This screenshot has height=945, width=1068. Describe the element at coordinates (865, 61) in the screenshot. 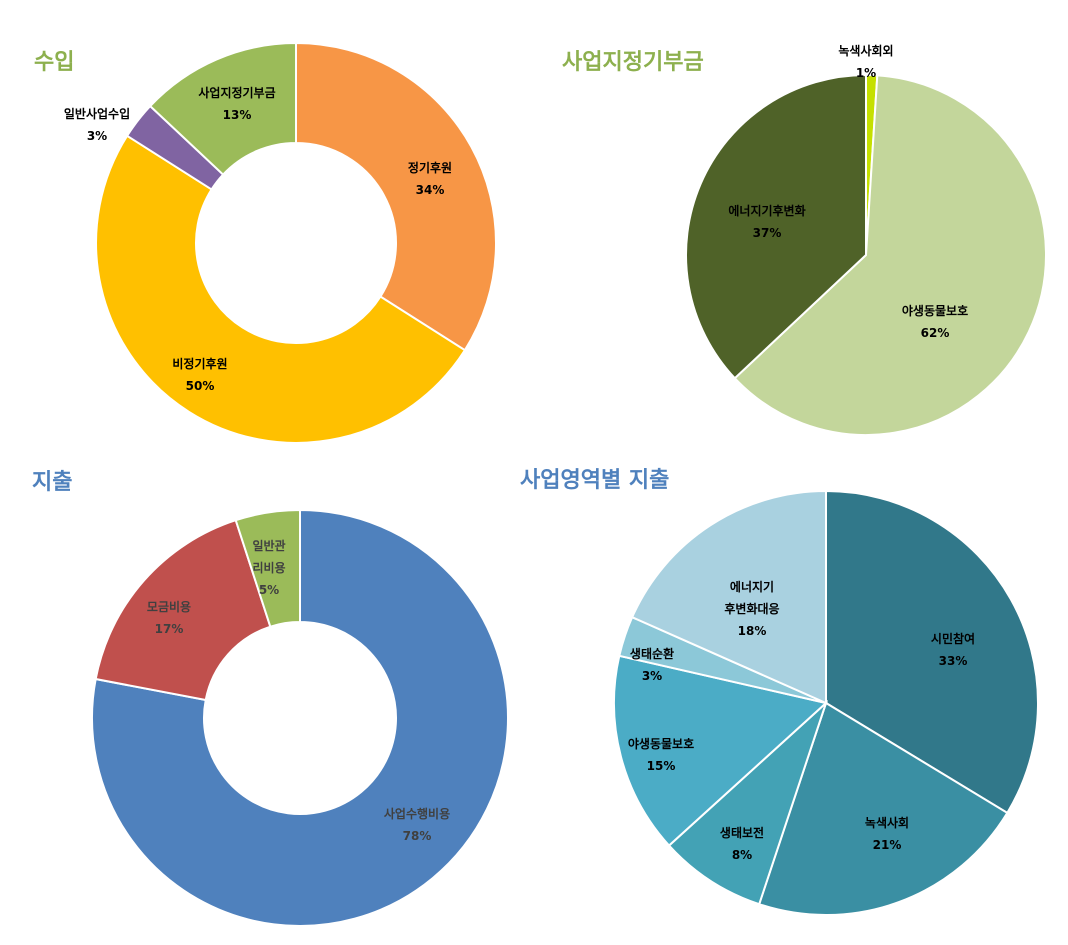

I see `slice-label-1: 녹색사회외 1%` at that location.